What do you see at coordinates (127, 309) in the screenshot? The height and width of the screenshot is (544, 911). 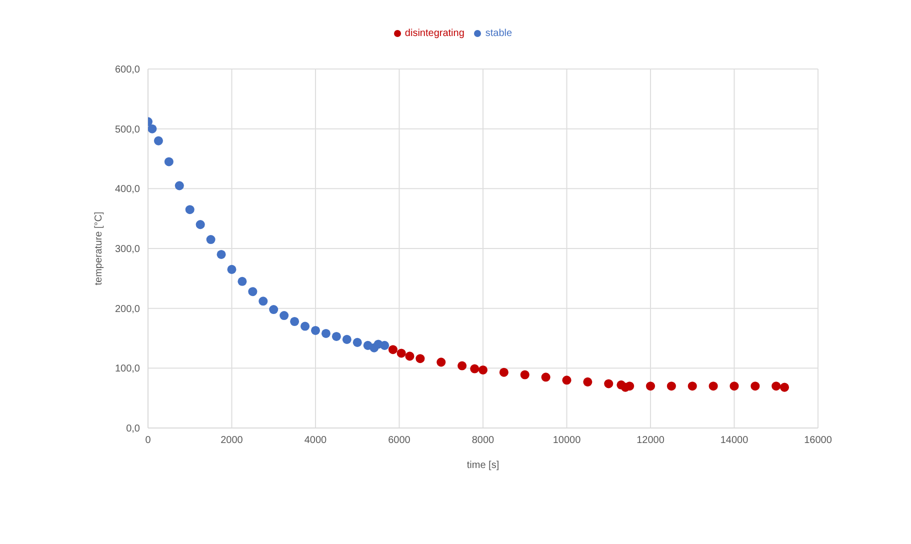 I see `y-tick-label: 200,0` at bounding box center [127, 309].